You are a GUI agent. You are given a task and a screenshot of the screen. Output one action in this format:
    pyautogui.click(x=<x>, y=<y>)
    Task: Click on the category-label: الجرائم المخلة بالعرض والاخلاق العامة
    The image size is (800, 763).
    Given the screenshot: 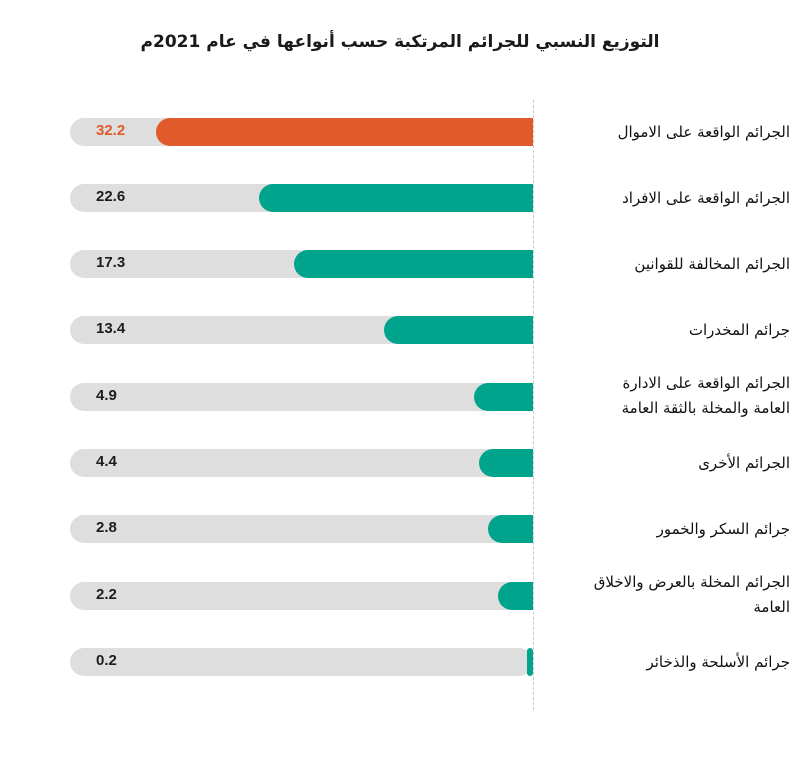 What is the action you would take?
    pyautogui.click(x=691, y=594)
    